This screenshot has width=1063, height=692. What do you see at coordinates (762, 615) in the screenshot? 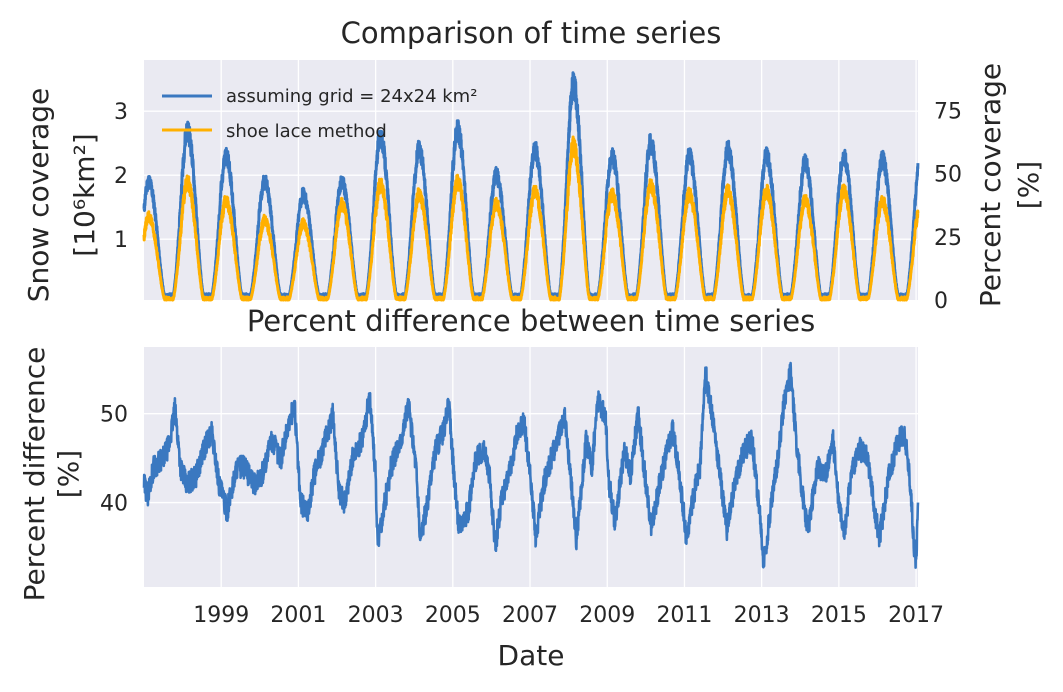
I see `x-tick-label: 2013` at bounding box center [762, 615].